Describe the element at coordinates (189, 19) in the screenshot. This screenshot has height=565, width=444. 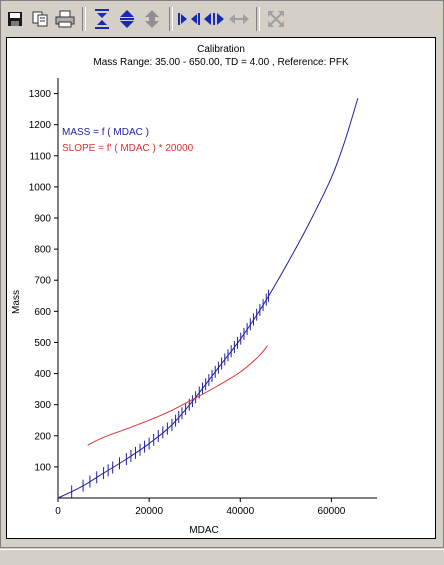
I see `zoom-x-in-icon` at that location.